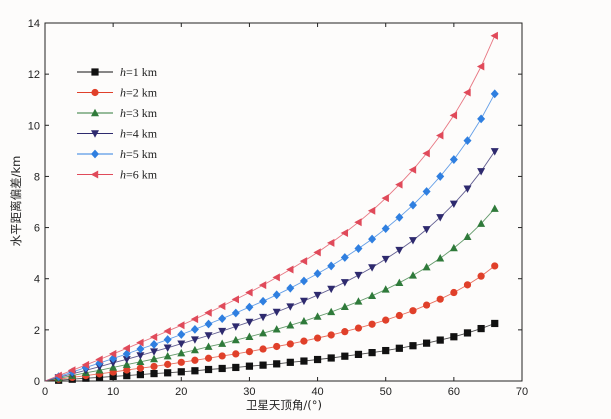 The width and height of the screenshot is (611, 419). Describe the element at coordinates (34, 126) in the screenshot. I see `y-tick-label: 10` at that location.